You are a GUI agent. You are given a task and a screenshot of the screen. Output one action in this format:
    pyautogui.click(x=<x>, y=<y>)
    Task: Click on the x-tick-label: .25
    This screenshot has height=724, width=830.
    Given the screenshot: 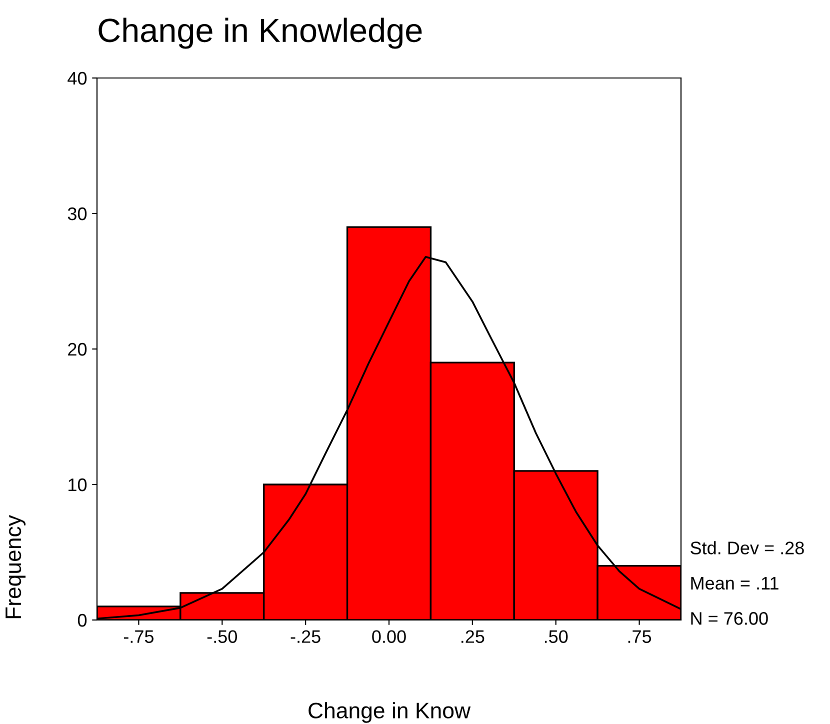 What is the action you would take?
    pyautogui.click(x=473, y=636)
    